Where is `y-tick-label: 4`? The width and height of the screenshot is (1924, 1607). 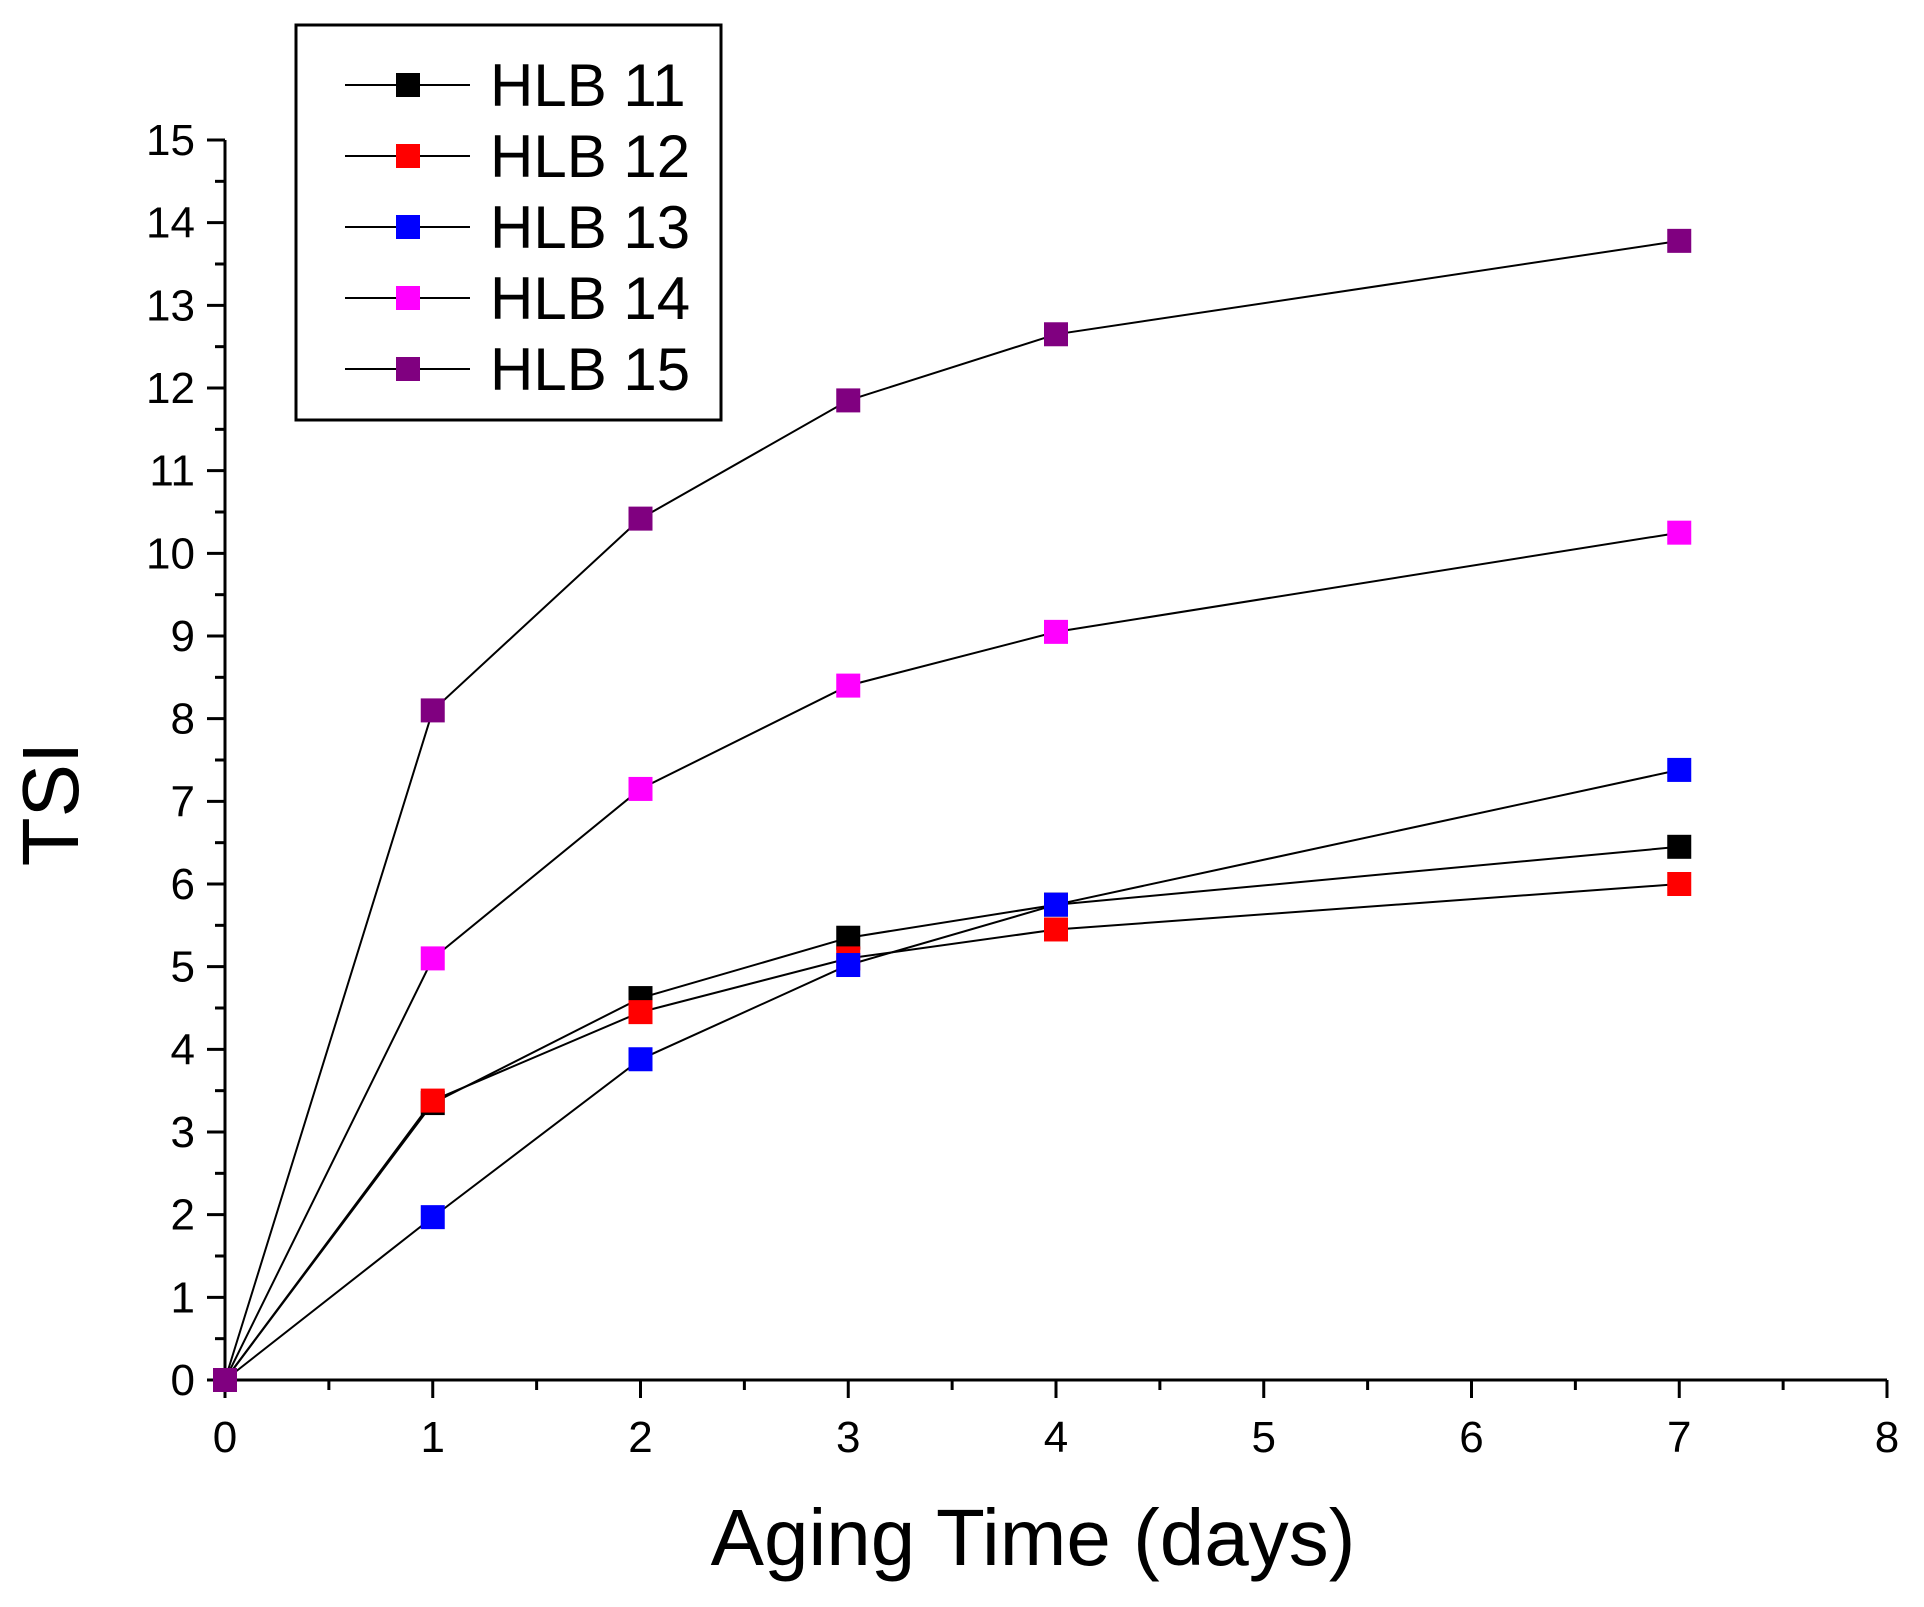 y-tick-label: 4 is located at coordinates (183, 1049).